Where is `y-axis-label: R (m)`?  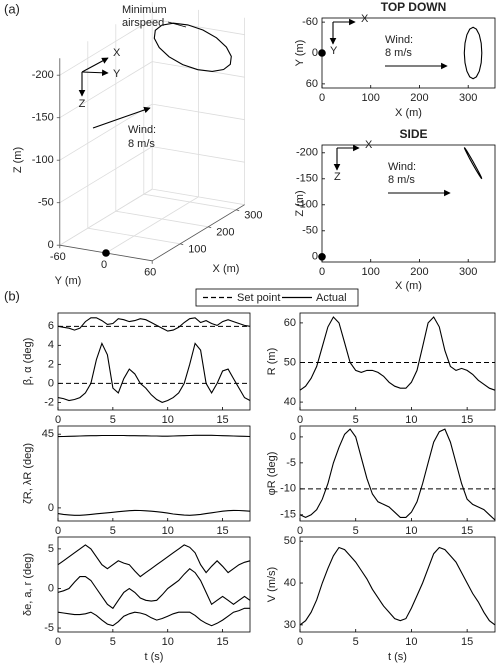
y-axis-label: R (m) is located at coordinates (272, 362).